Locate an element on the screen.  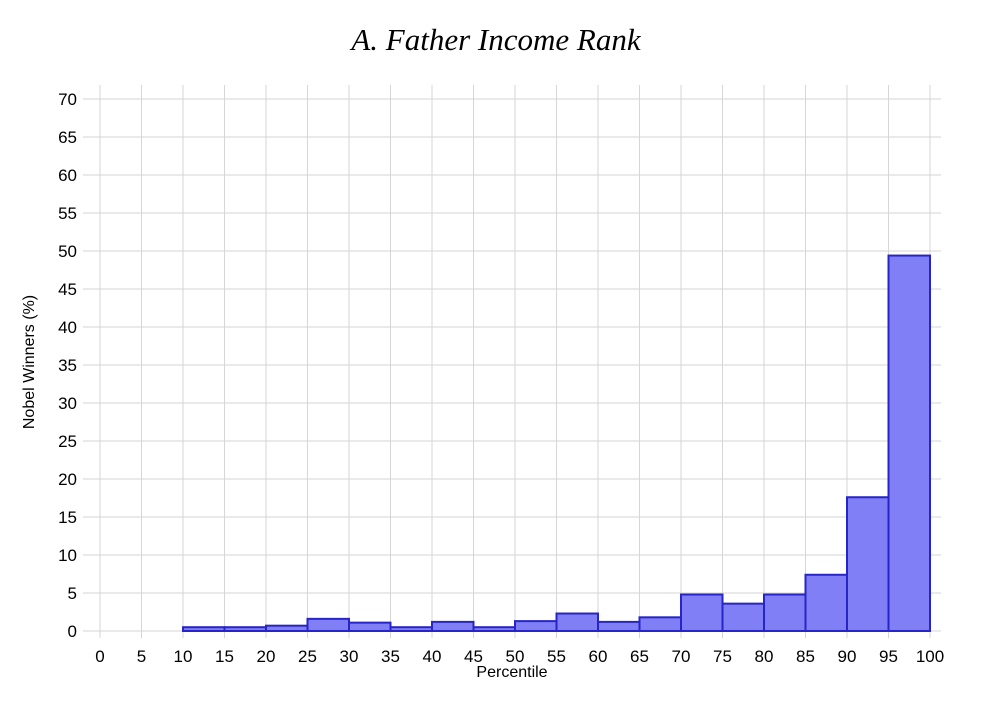
x-tick-label: 15 is located at coordinates (224, 656).